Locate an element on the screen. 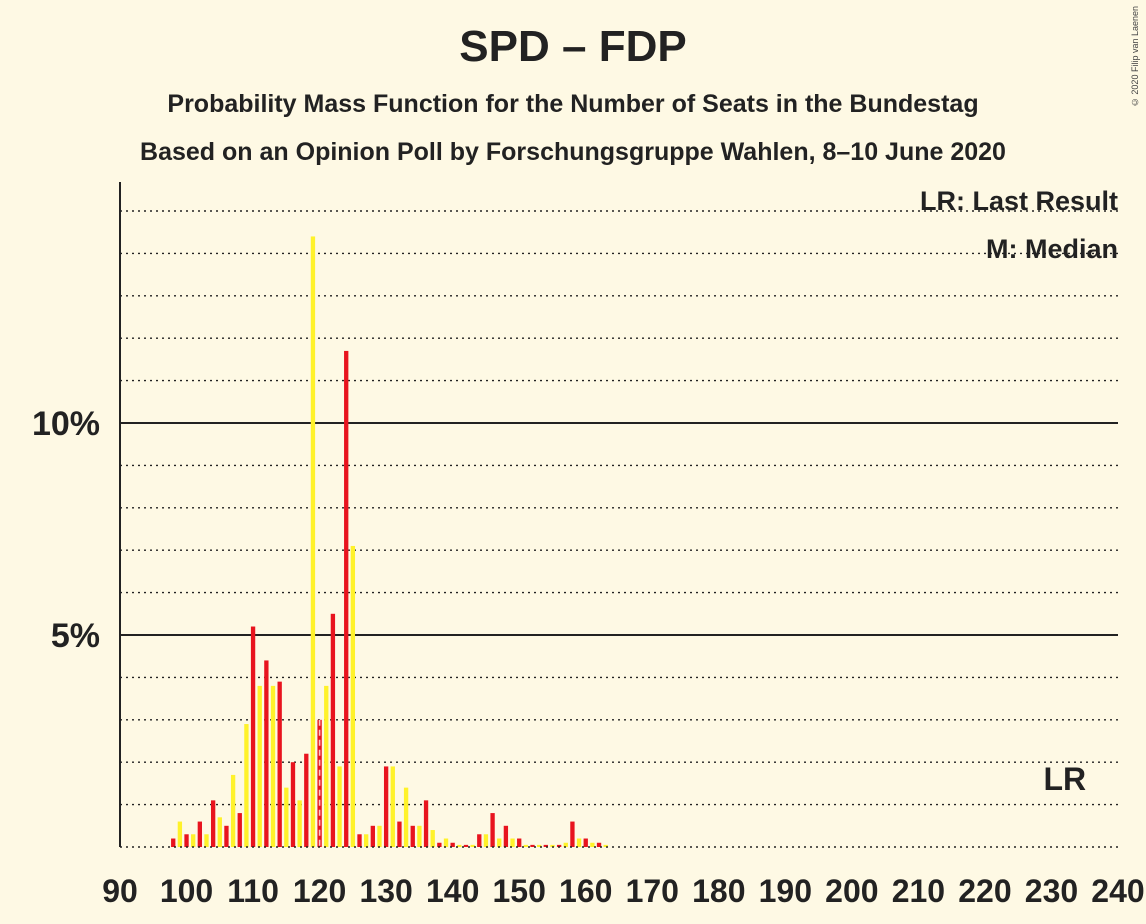  x-tick-210: 210 is located at coordinates (918, 891).